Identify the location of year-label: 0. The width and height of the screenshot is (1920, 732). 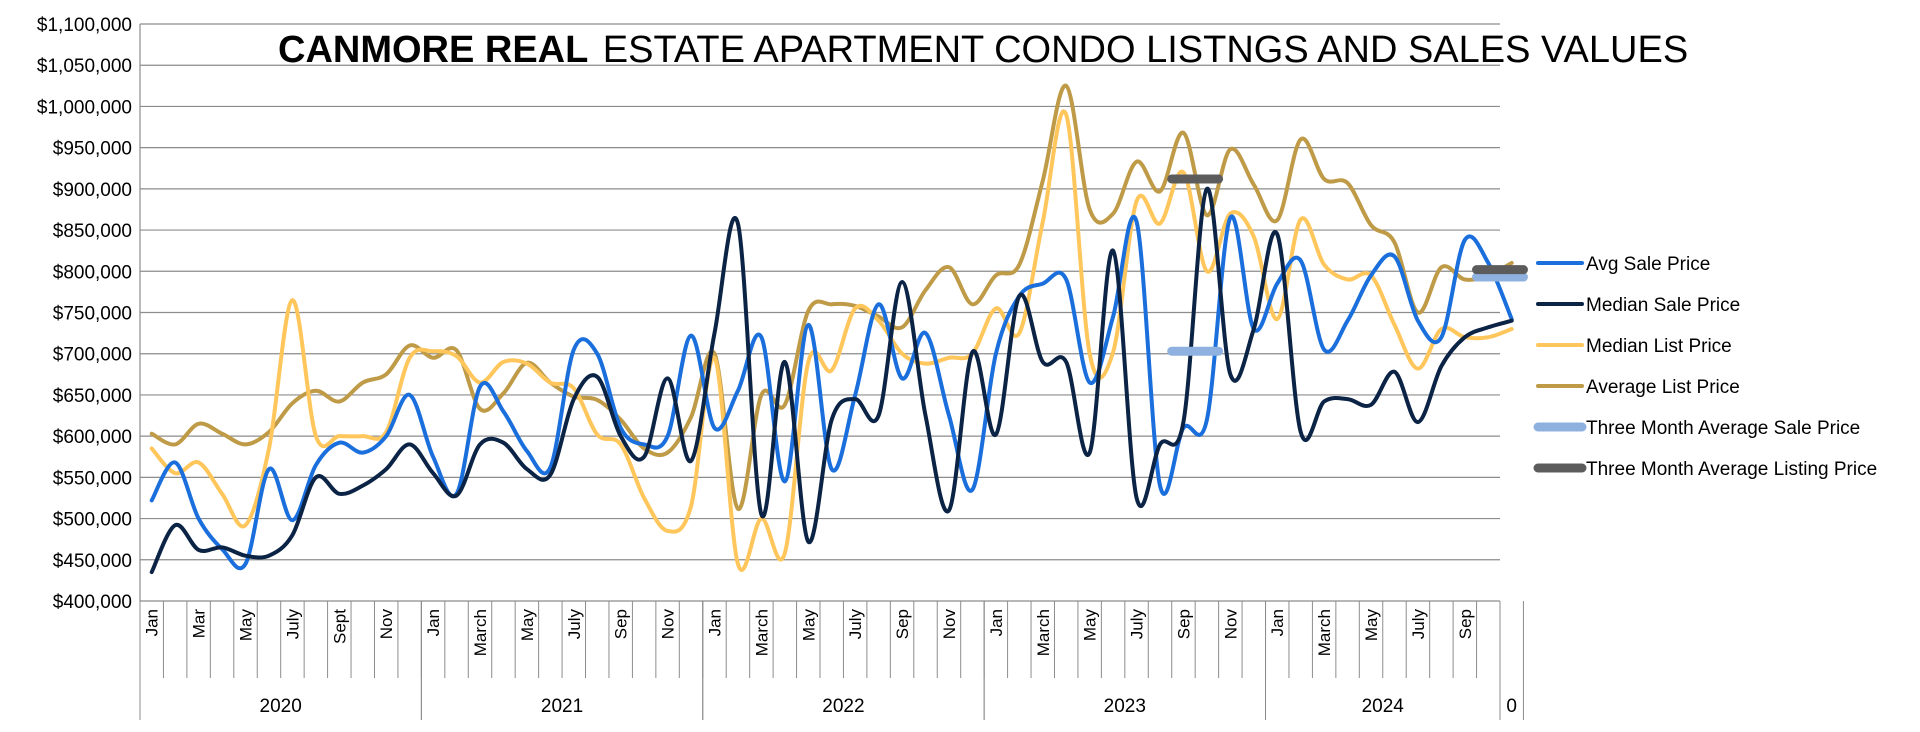
(1511, 706).